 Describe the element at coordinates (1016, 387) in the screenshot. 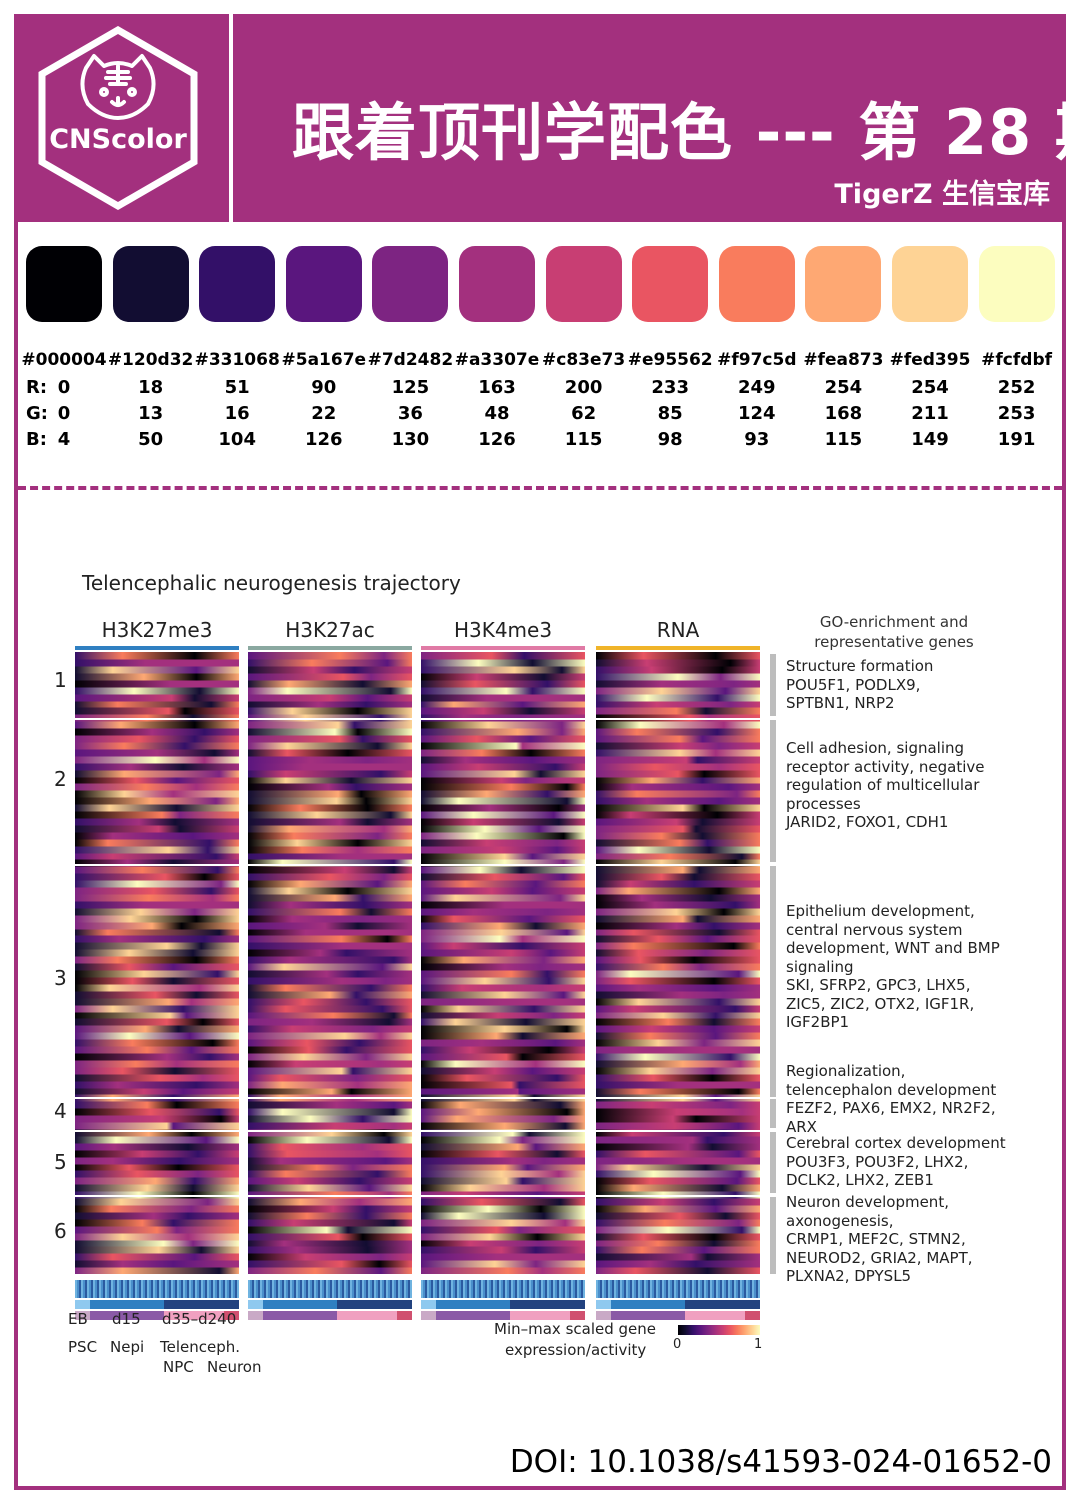

I see `rgb-value-r: 252` at that location.